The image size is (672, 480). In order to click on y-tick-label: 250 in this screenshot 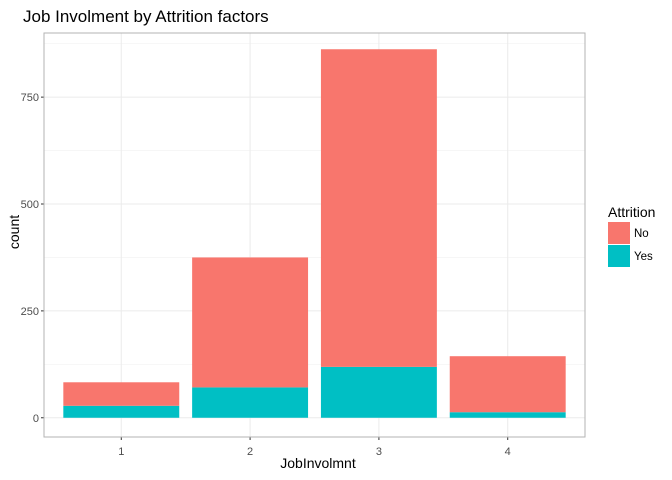, I will do `click(30, 312)`.